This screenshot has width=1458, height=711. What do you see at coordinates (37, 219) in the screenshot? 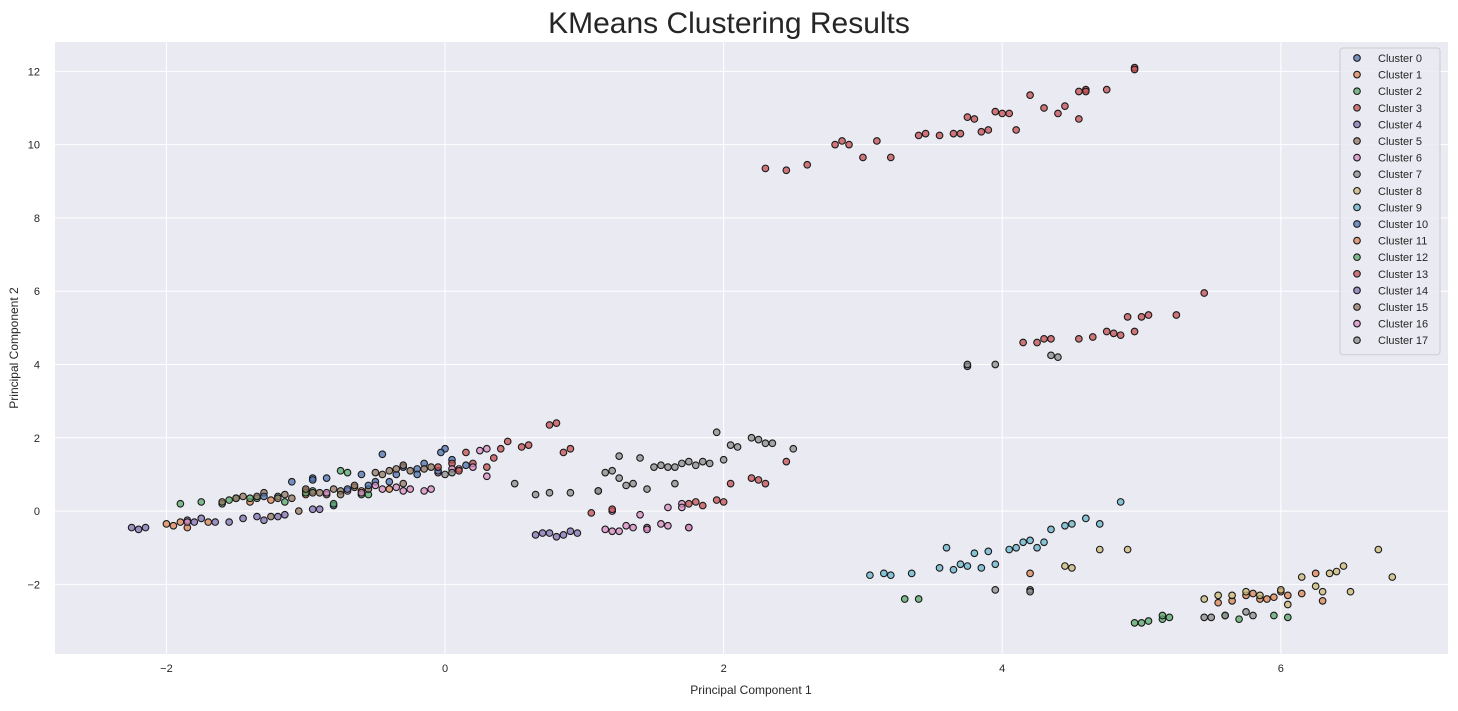
I see `y-tick-label: 8` at bounding box center [37, 219].